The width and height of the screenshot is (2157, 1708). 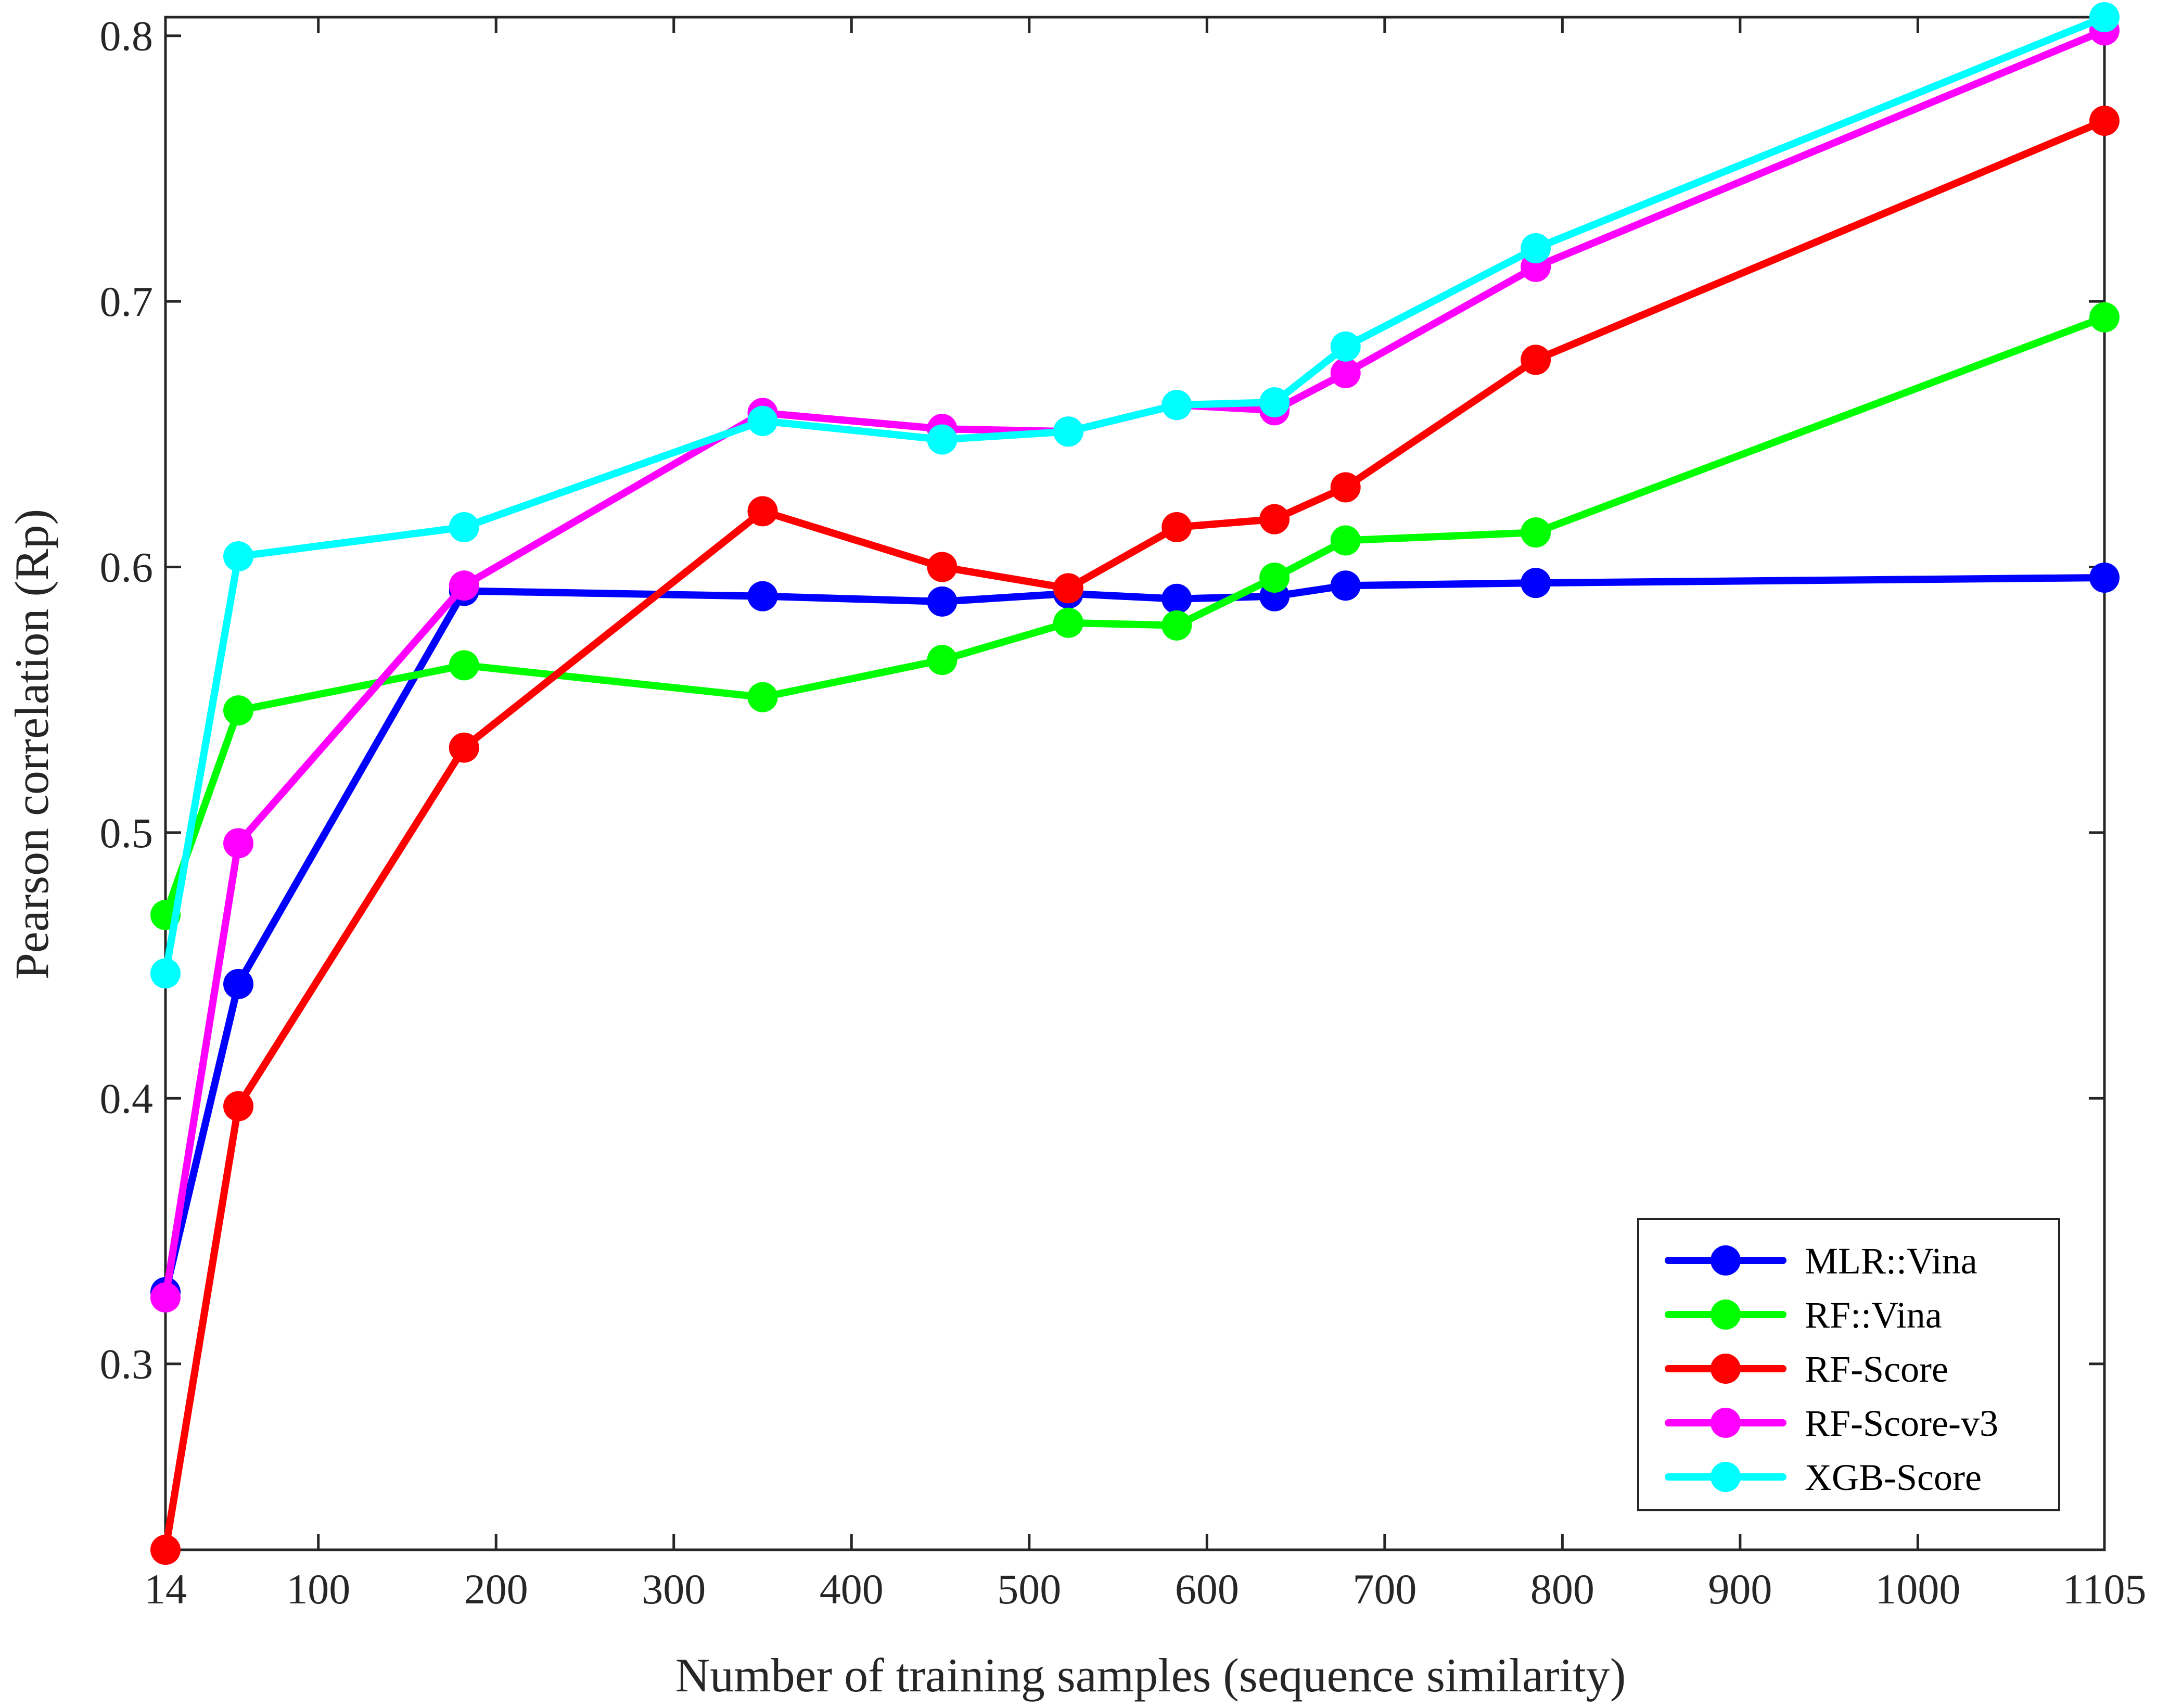 What do you see at coordinates (1893, 1477) in the screenshot?
I see `legend-label: XGB-Score` at bounding box center [1893, 1477].